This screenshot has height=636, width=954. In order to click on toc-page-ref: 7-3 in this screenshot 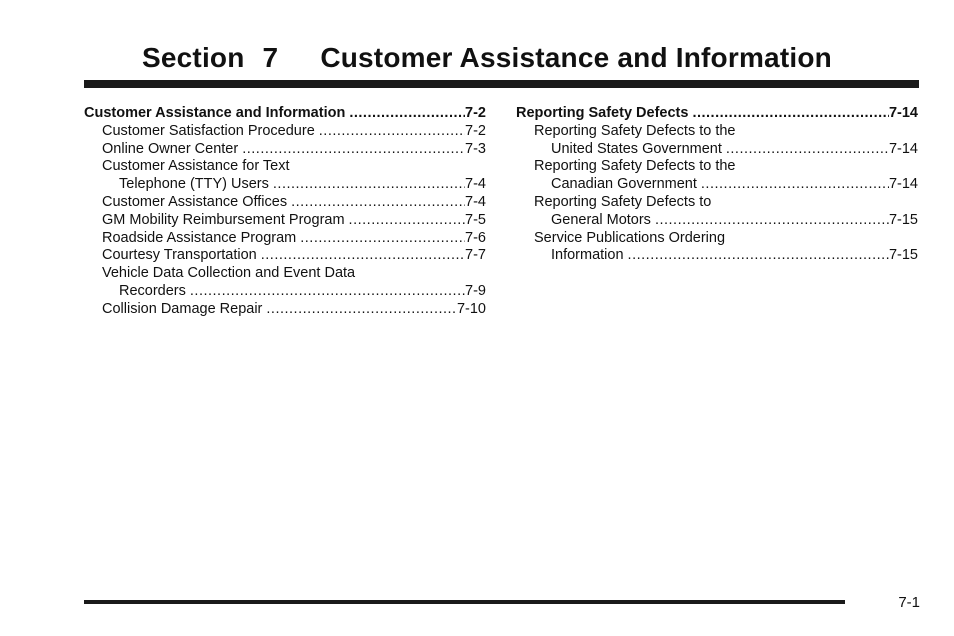, I will do `click(475, 148)`.